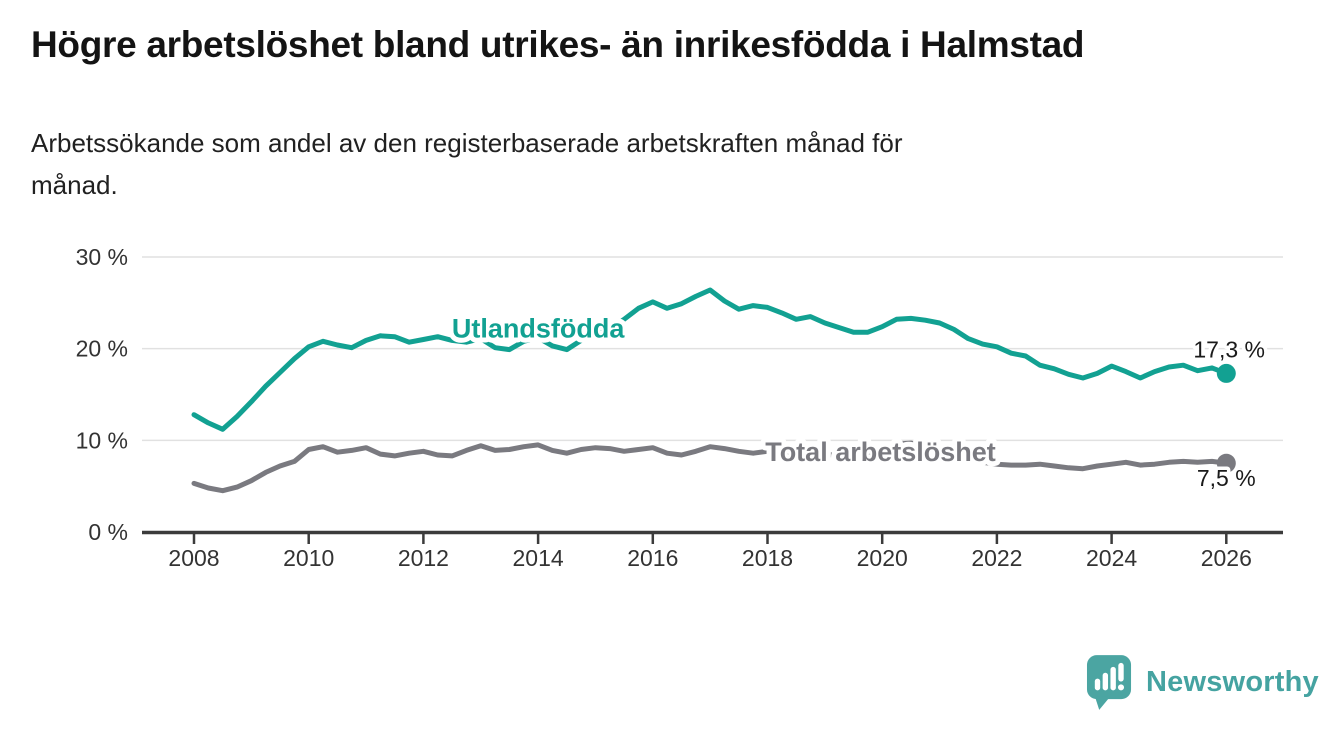 This screenshot has width=1340, height=734. Describe the element at coordinates (1229, 349) in the screenshot. I see `series-end-value-label: 17,3 %` at that location.